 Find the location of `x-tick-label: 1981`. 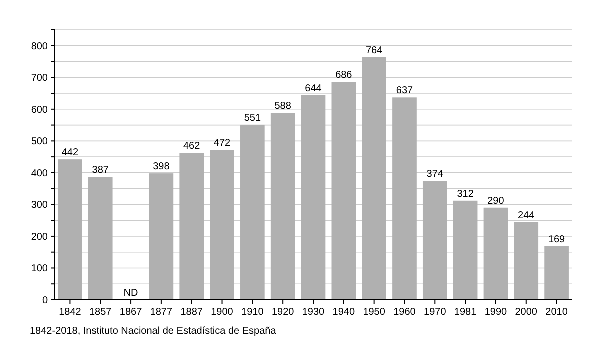

x-tick-label: 1981 is located at coordinates (466, 312).